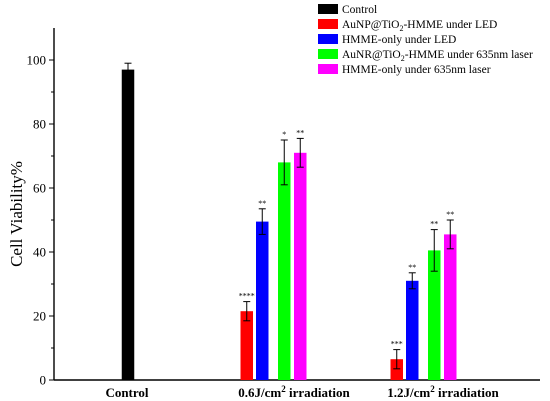 This screenshot has height=401, width=550. Describe the element at coordinates (39, 252) in the screenshot. I see `y-tick-label: 40` at that location.